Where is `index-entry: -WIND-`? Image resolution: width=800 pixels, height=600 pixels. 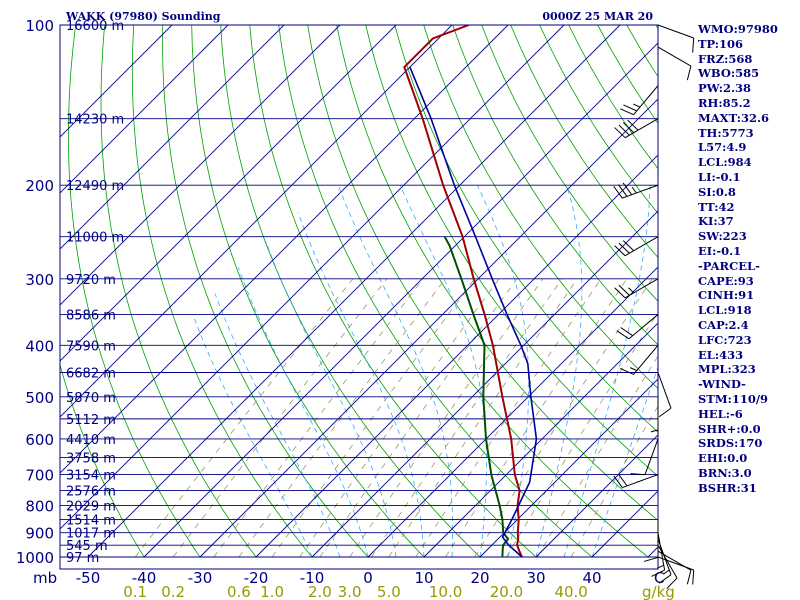
index-entry: -WIND- is located at coordinates (722, 384).